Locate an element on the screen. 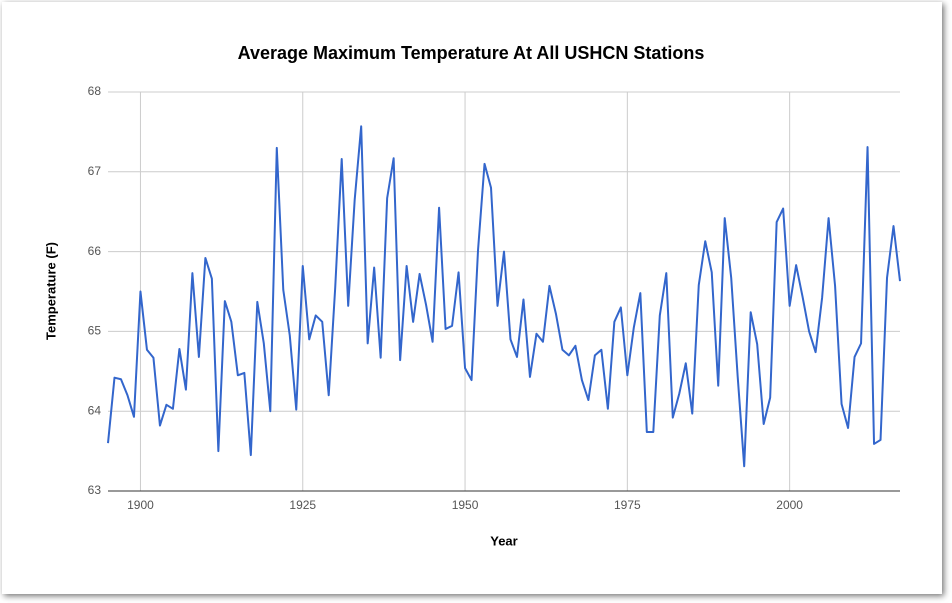 Image resolution: width=952 pixels, height=603 pixels. y-tick-label: 65 is located at coordinates (95, 331).